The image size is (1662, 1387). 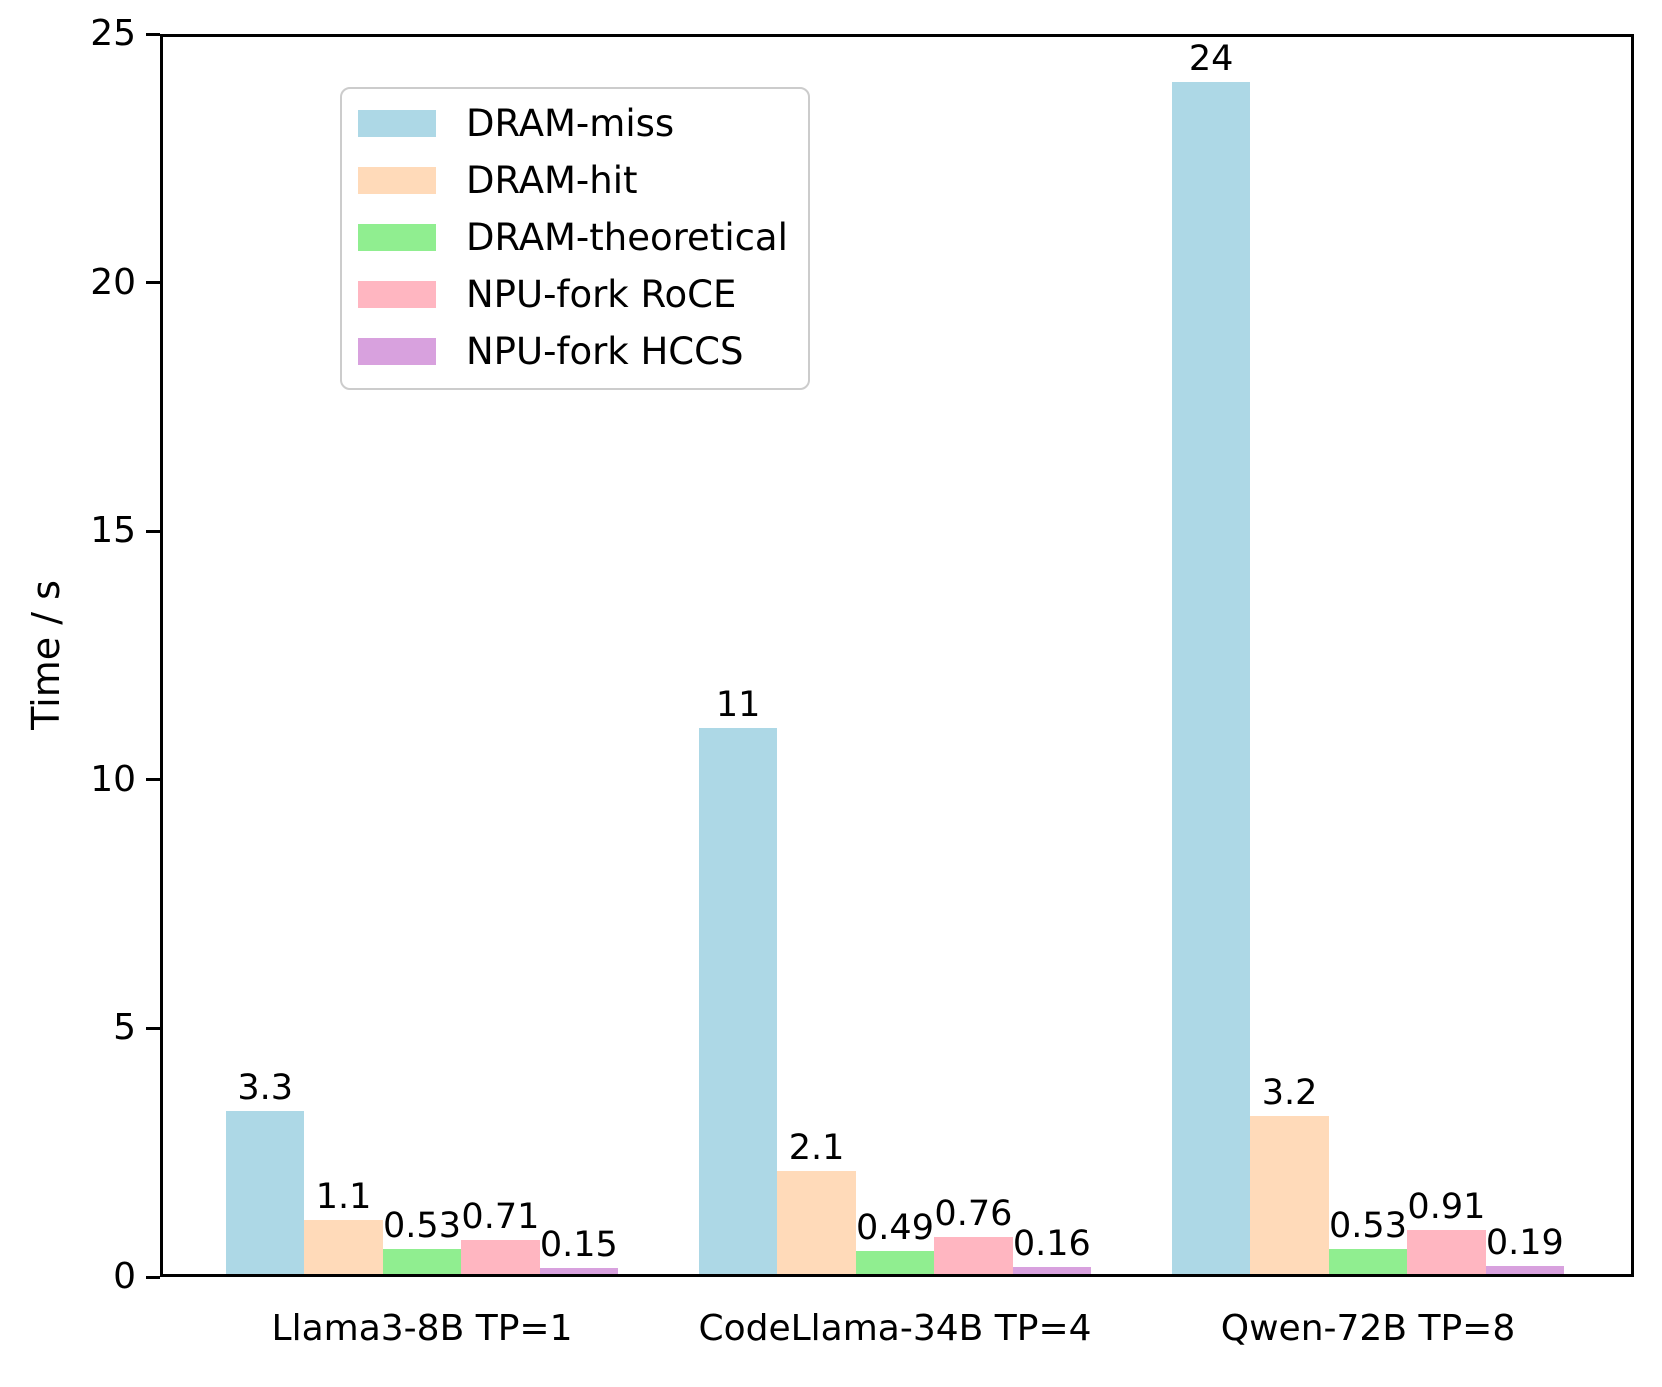 What do you see at coordinates (816, 1147) in the screenshot?
I see `bar-value-label: 2.1` at bounding box center [816, 1147].